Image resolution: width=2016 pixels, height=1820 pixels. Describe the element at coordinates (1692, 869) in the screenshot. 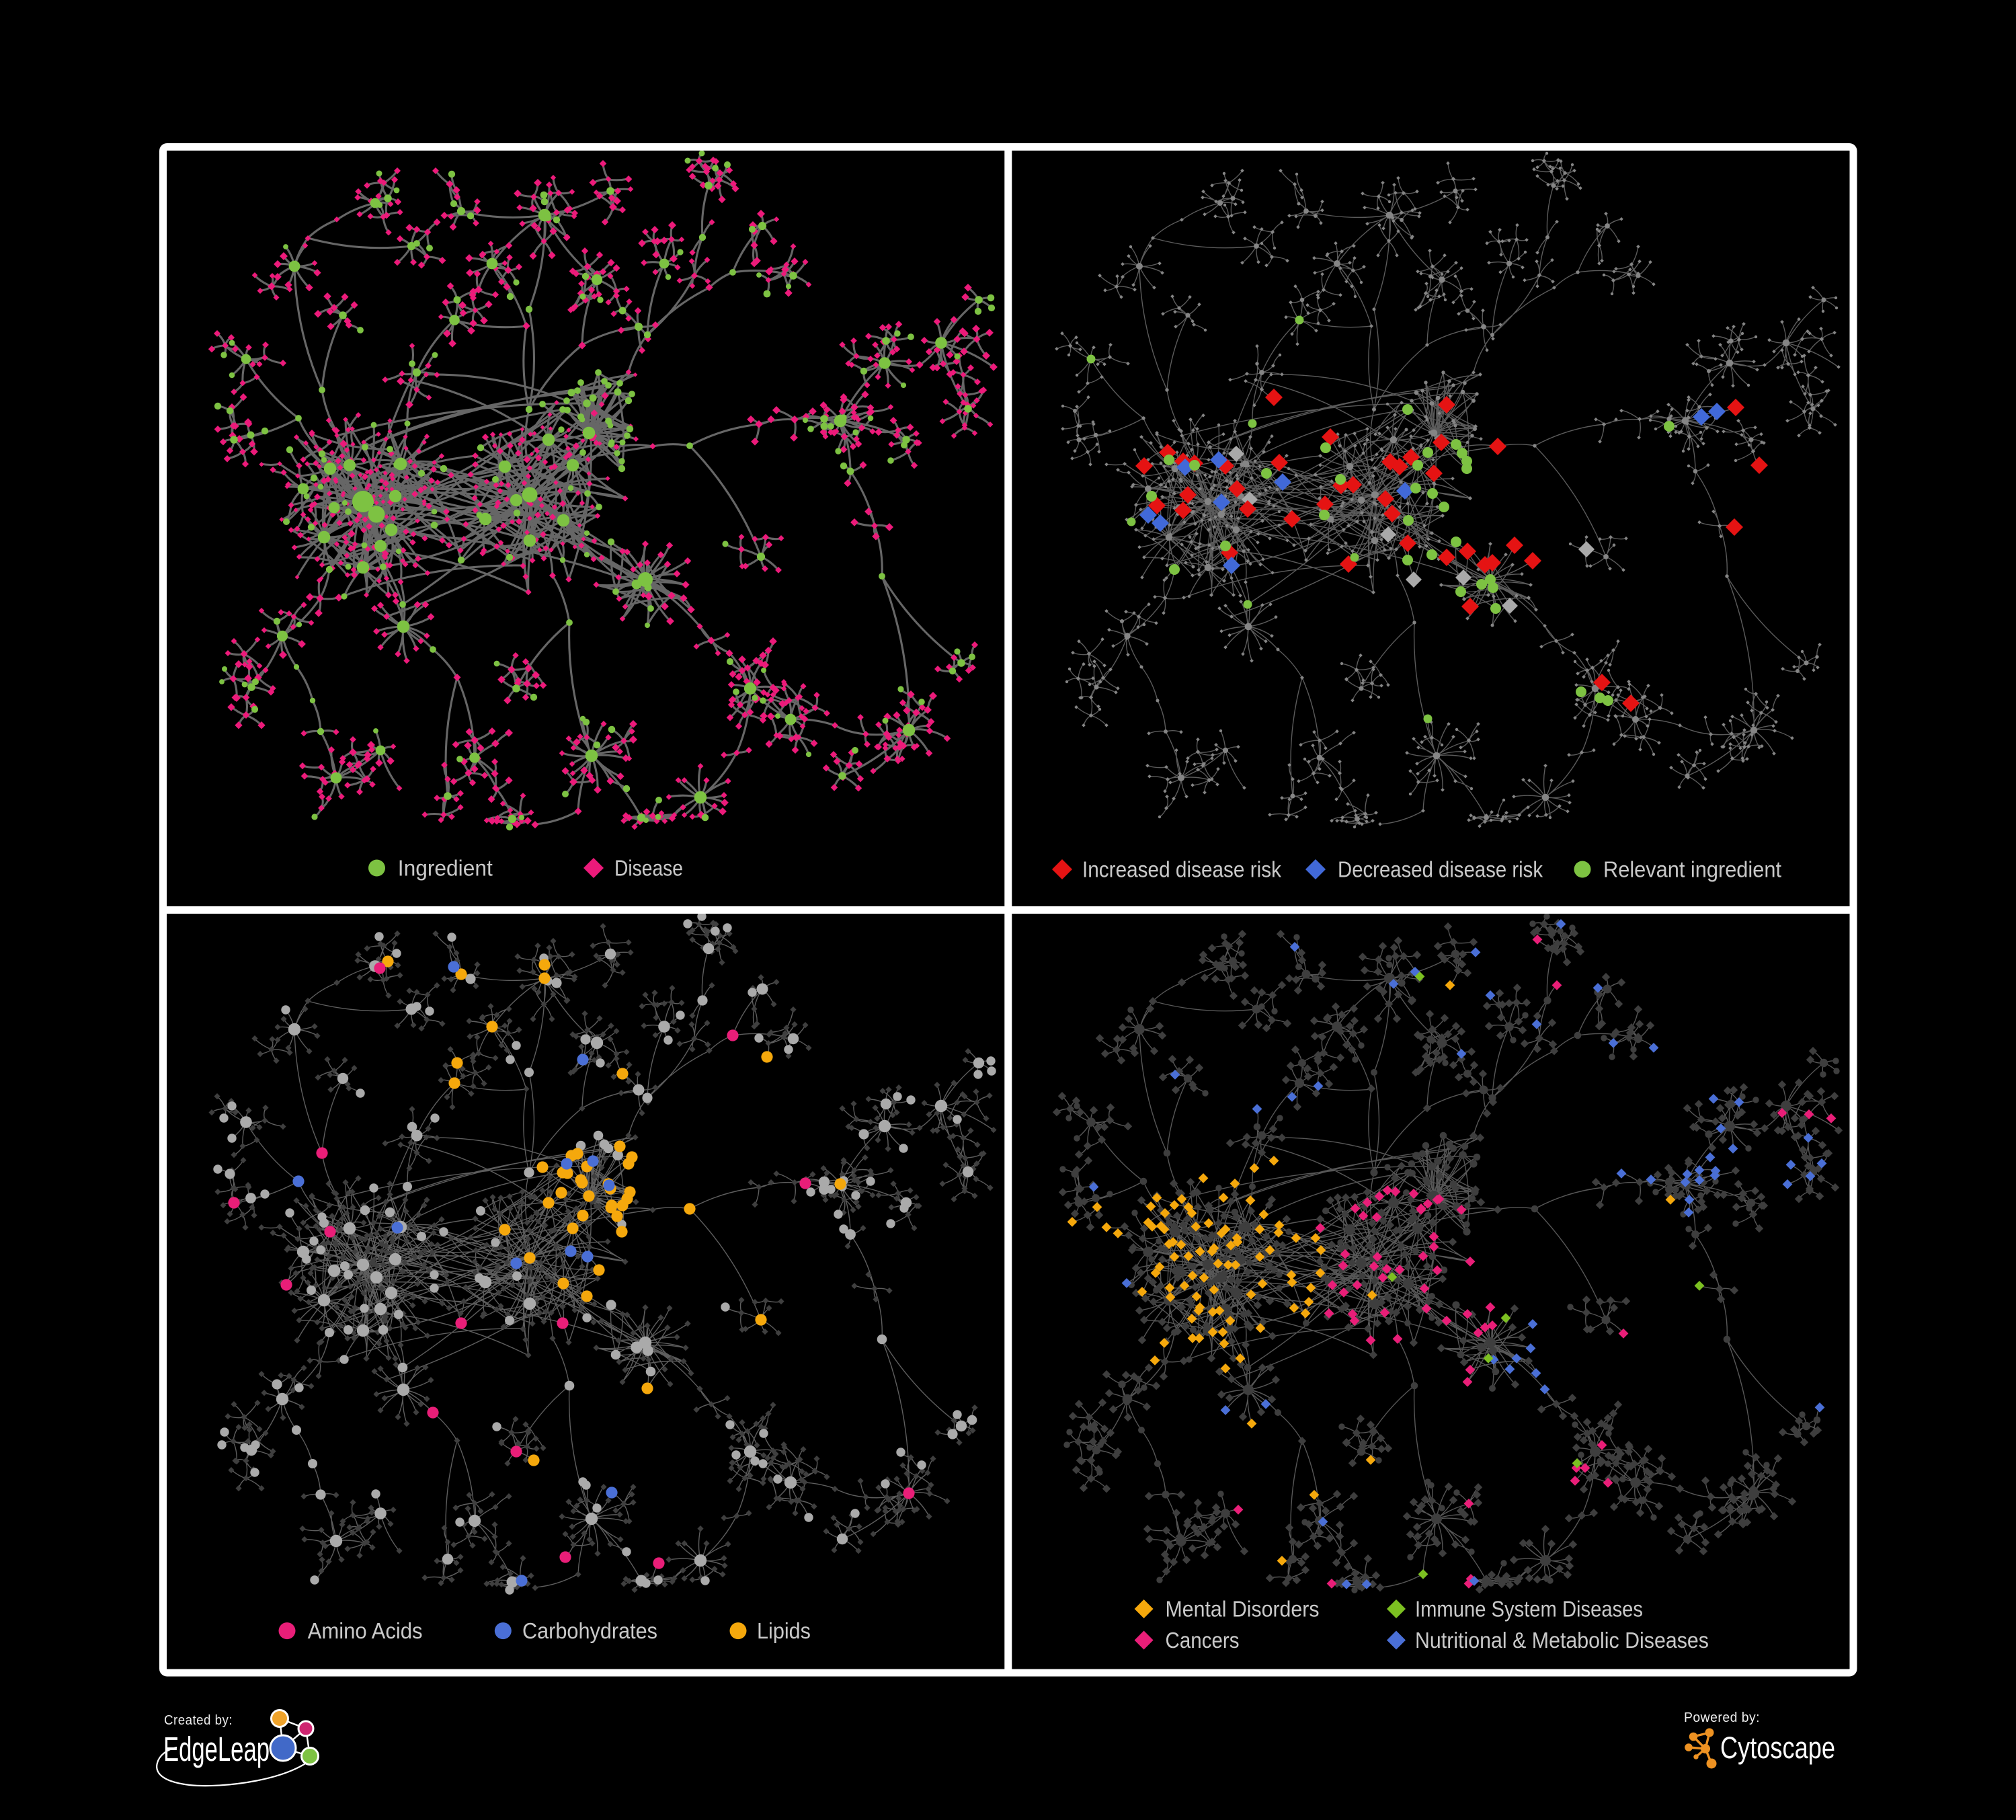

I see `svg-text: Relevant ingredient` at that location.